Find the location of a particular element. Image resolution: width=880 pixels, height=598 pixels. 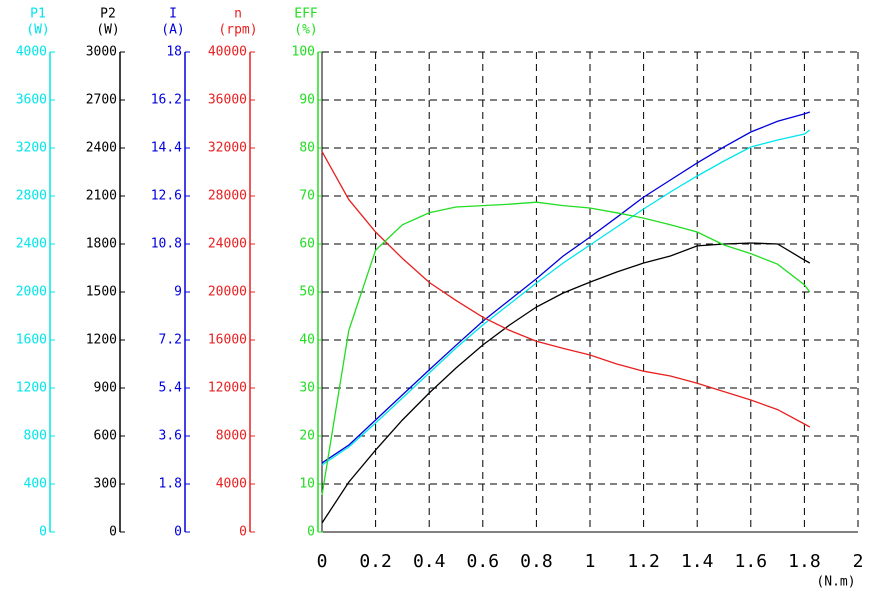

y-tick-label: 18 is located at coordinates (174, 52).